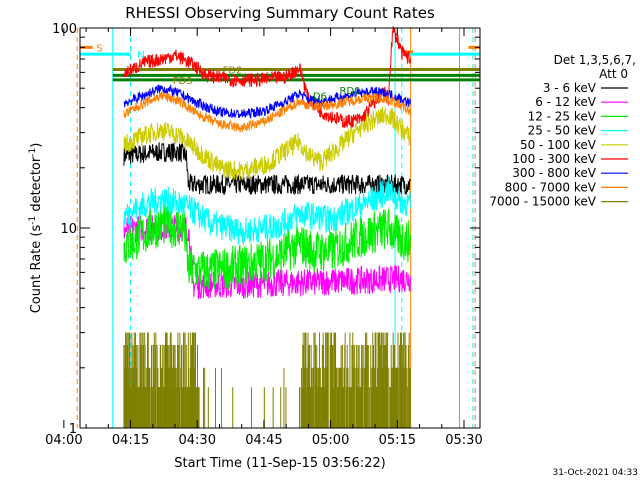 Image resolution: width=640 pixels, height=480 pixels. What do you see at coordinates (558, 145) in the screenshot?
I see `legend-entry-label: 50 - 100 keV` at bounding box center [558, 145].